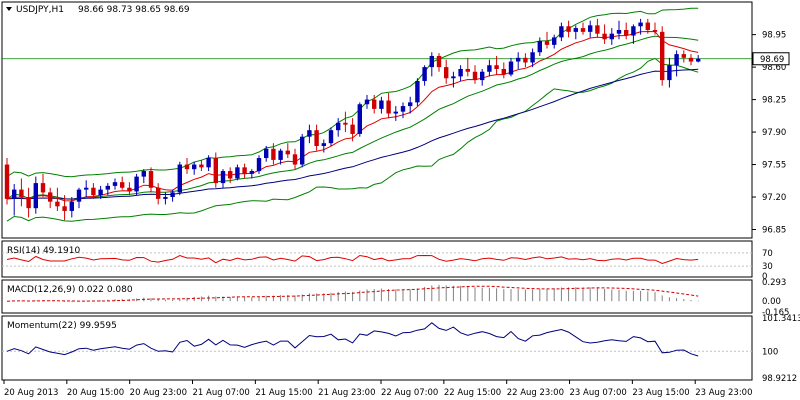 The width and height of the screenshot is (800, 400). What do you see at coordinates (774, 101) in the screenshot?
I see `price-tick-label: 98.25` at bounding box center [774, 101].